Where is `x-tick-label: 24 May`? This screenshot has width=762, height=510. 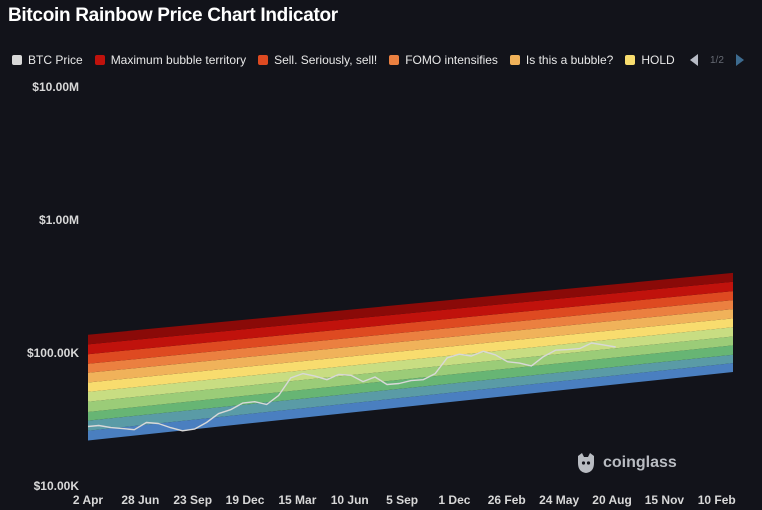
x-tick-label: 24 May is located at coordinates (559, 500).